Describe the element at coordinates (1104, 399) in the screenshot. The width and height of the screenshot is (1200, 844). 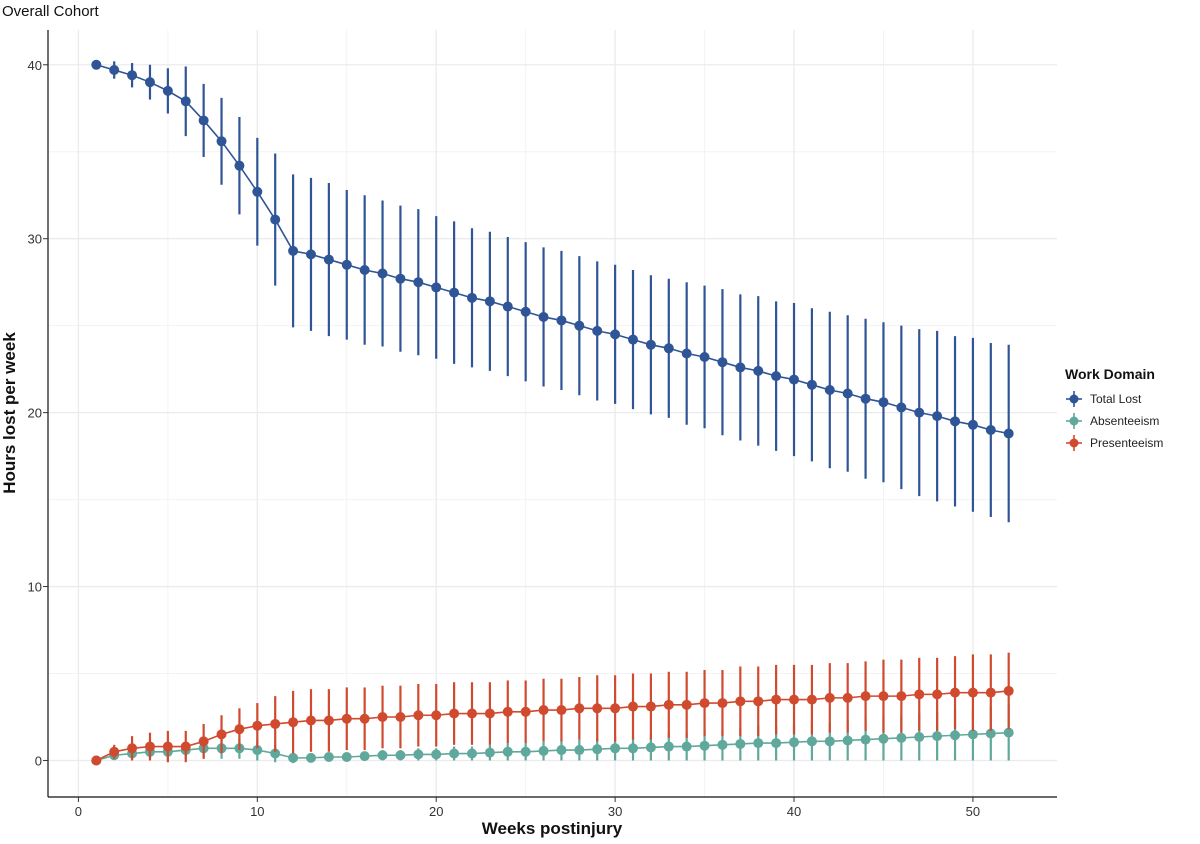
I see `legend-item: Total Lost` at that location.